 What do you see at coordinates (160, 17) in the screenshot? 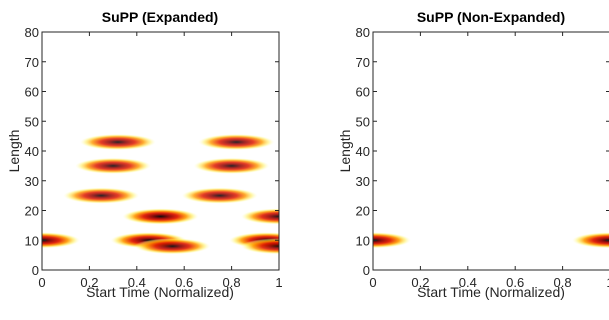
I see `chart-title: SuPP (Expanded)` at bounding box center [160, 17].